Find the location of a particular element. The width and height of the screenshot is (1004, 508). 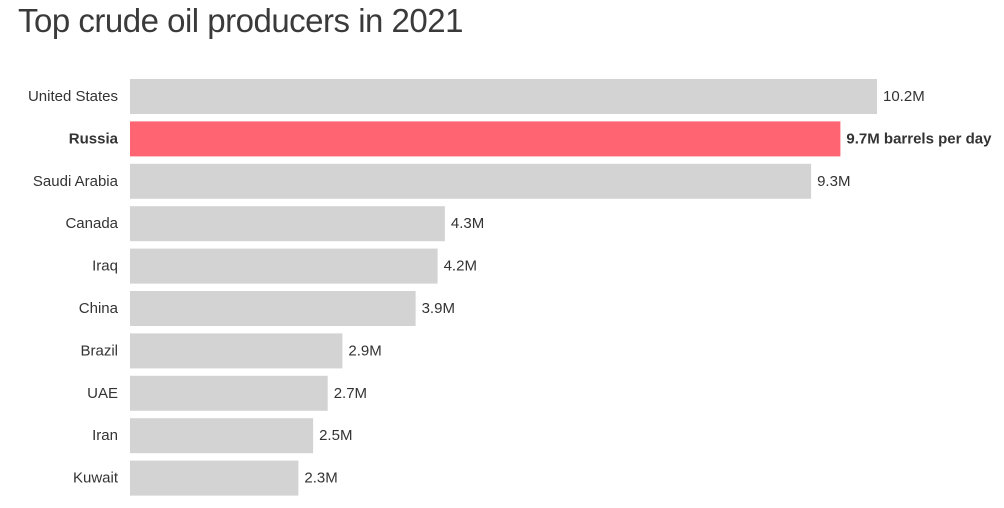

bar-brazil is located at coordinates (236, 351).